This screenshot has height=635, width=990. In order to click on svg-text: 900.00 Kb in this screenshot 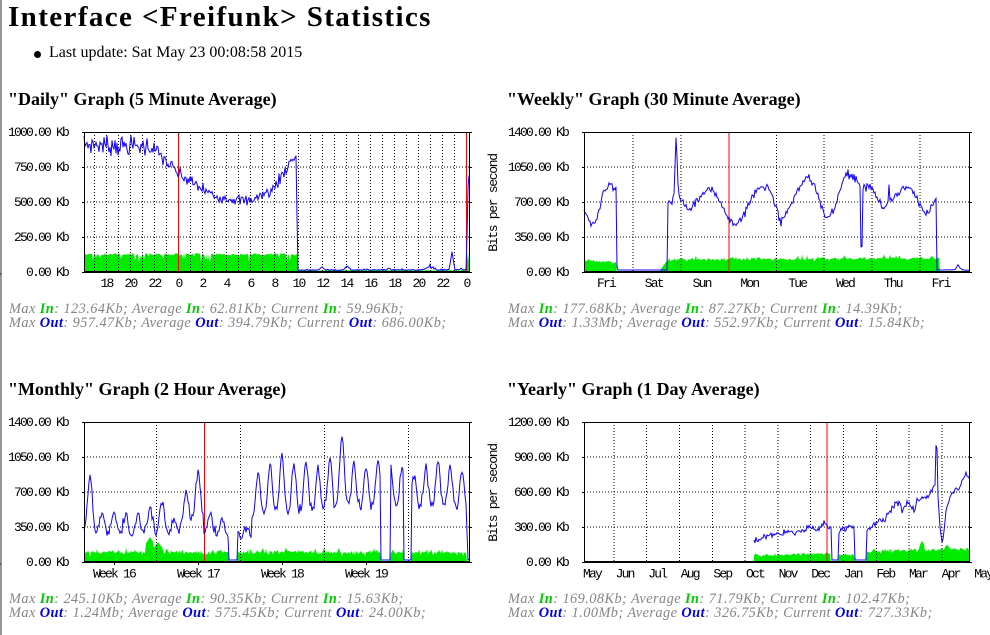, I will do `click(541, 457)`.